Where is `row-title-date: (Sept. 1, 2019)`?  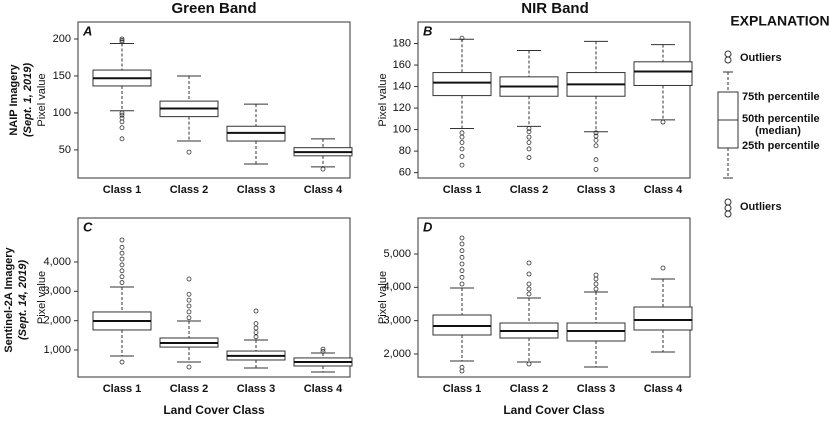 row-title-date: (Sept. 1, 2019) is located at coordinates (28, 100).